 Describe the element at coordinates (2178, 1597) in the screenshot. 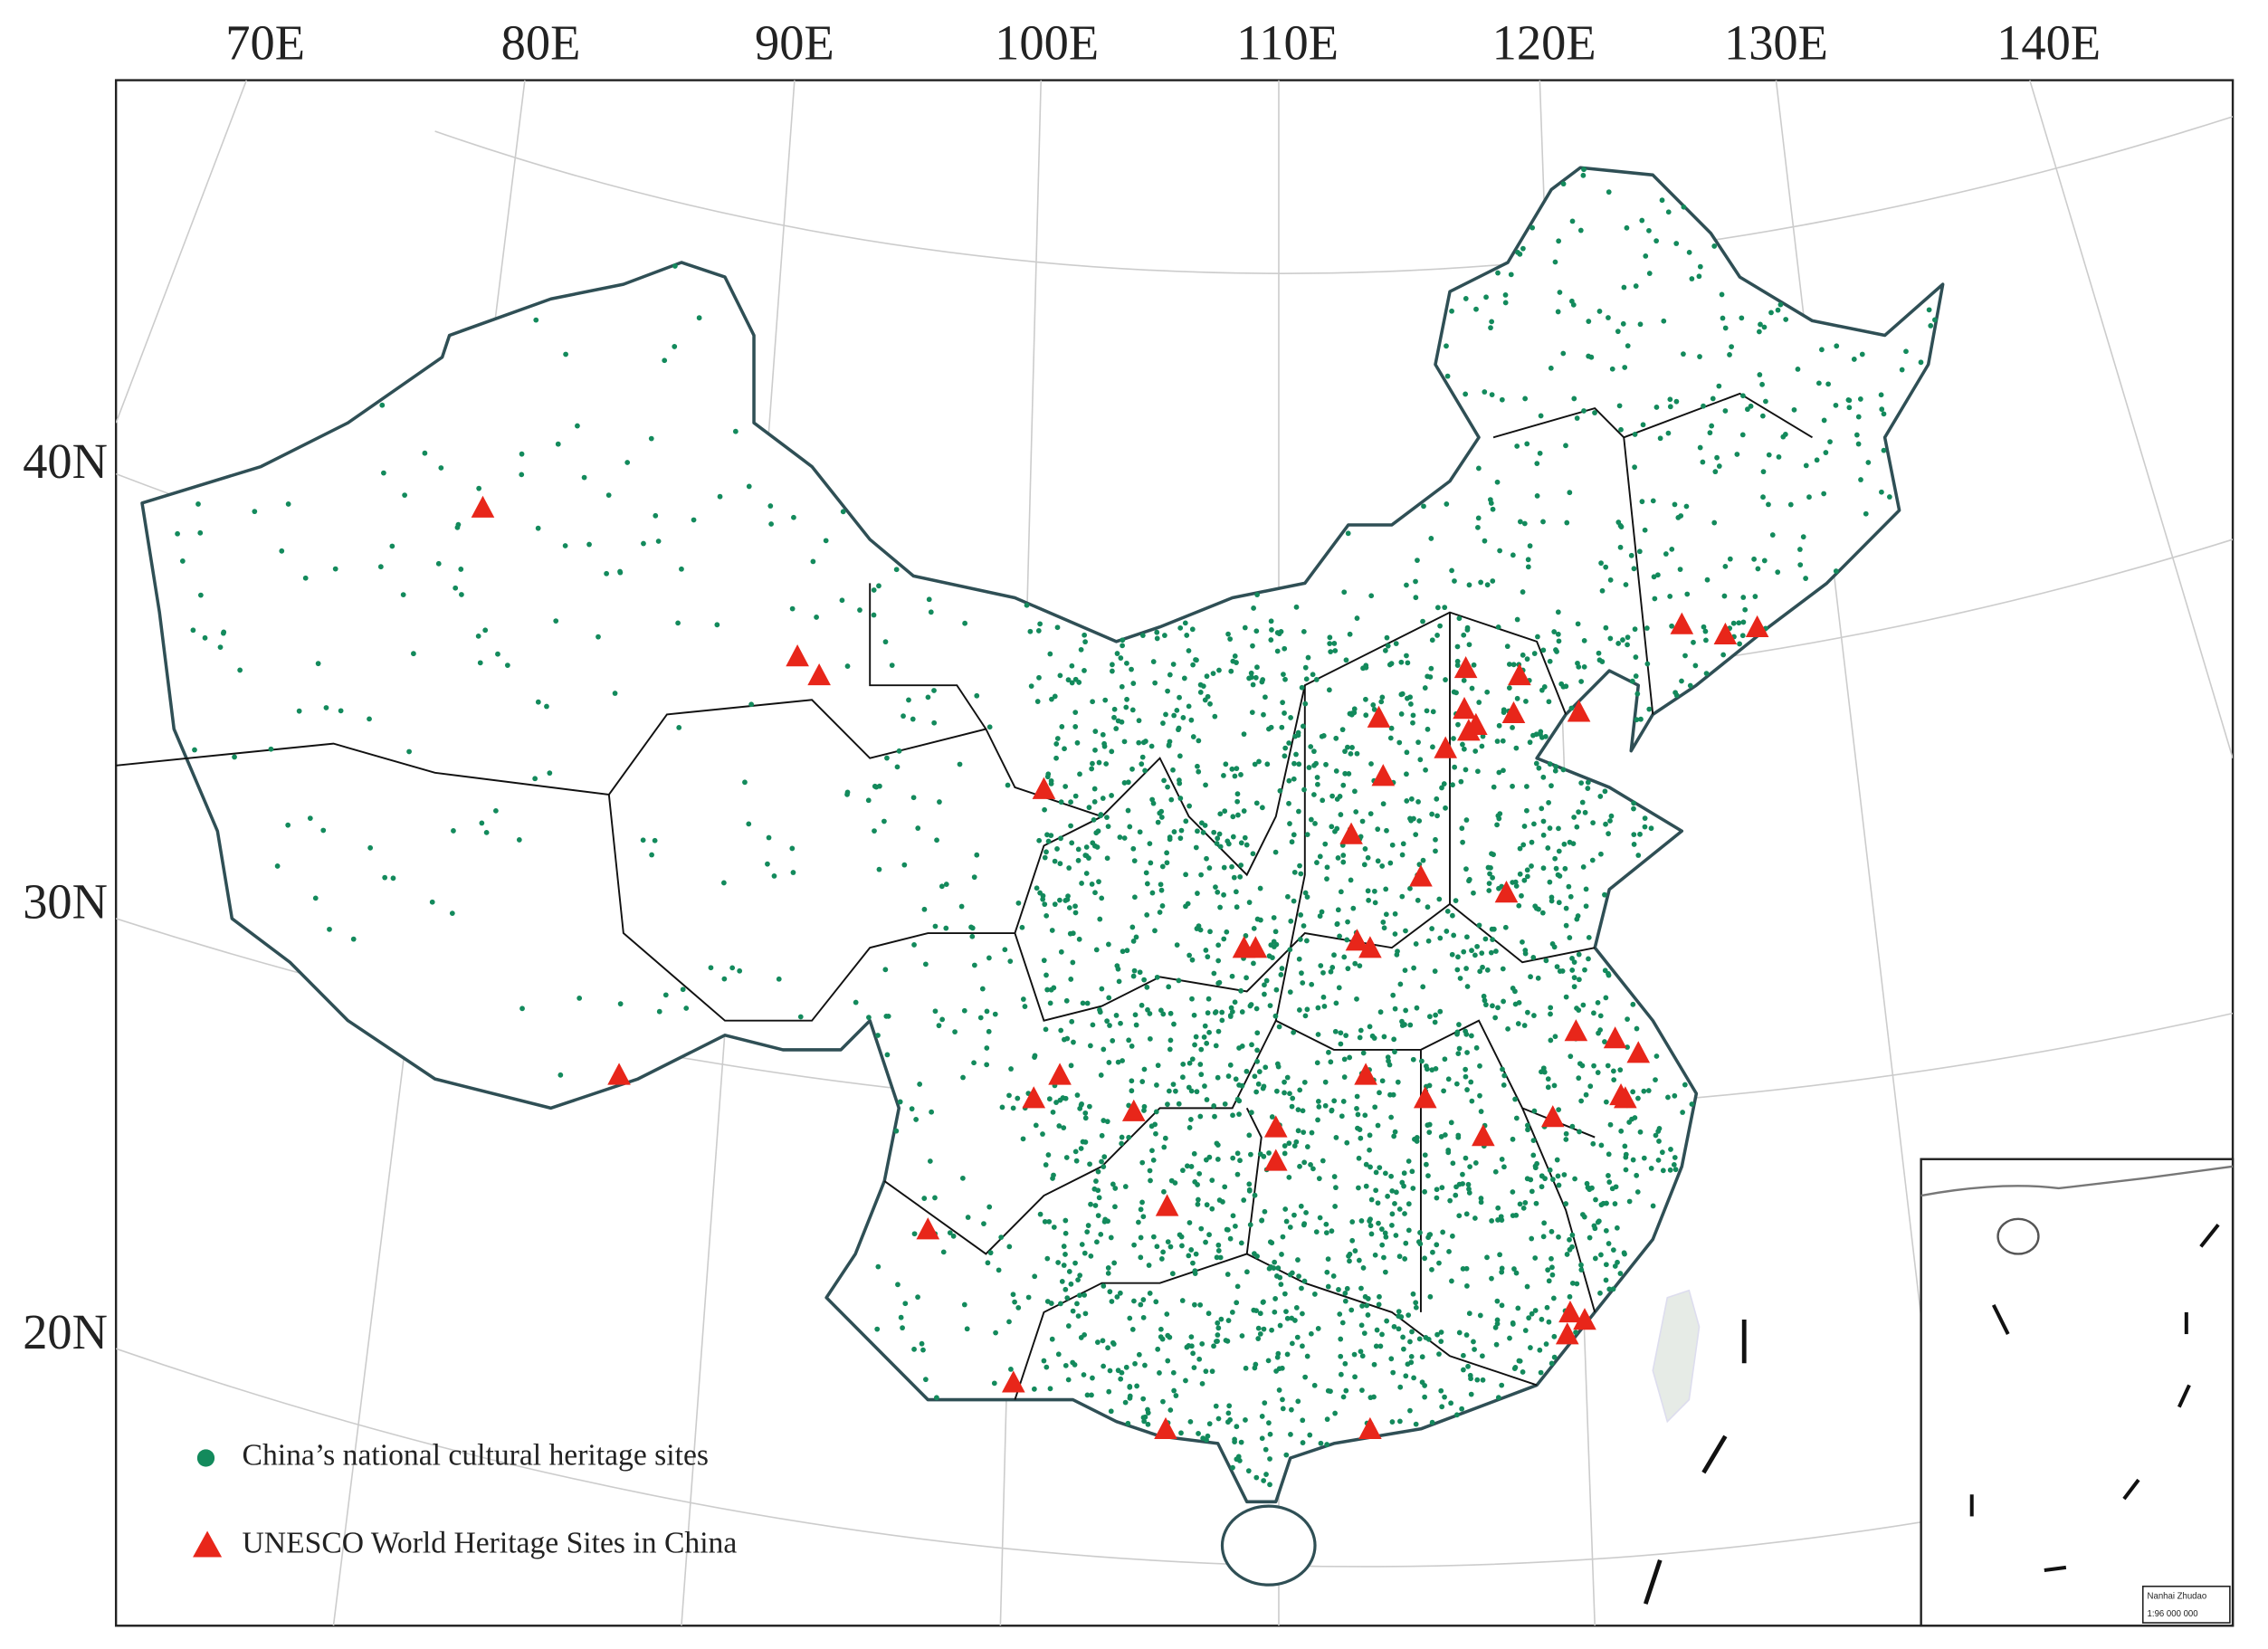

I see `inset-title: Nanhai Zhudao` at that location.